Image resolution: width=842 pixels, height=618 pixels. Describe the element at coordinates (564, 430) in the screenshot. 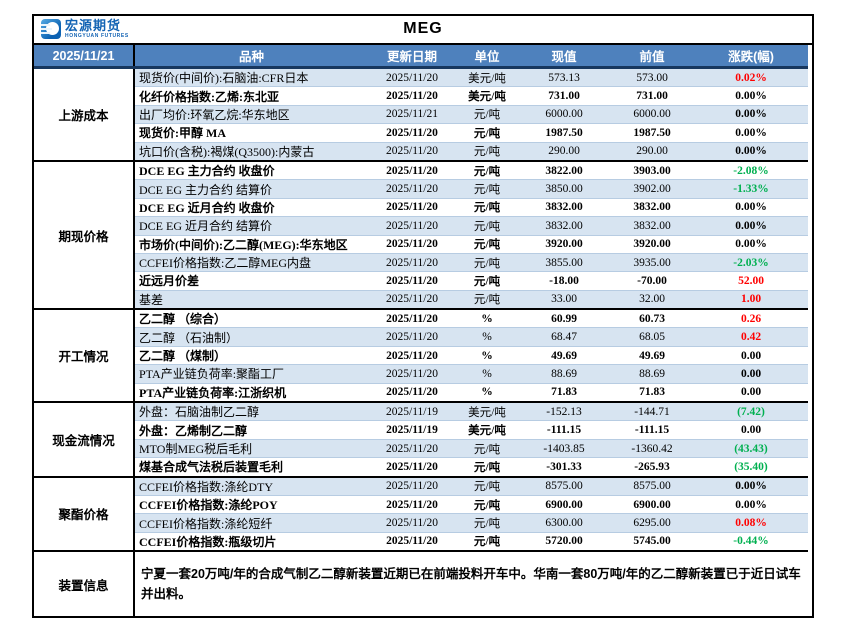

I see `row-current-cell: -111.15` at that location.